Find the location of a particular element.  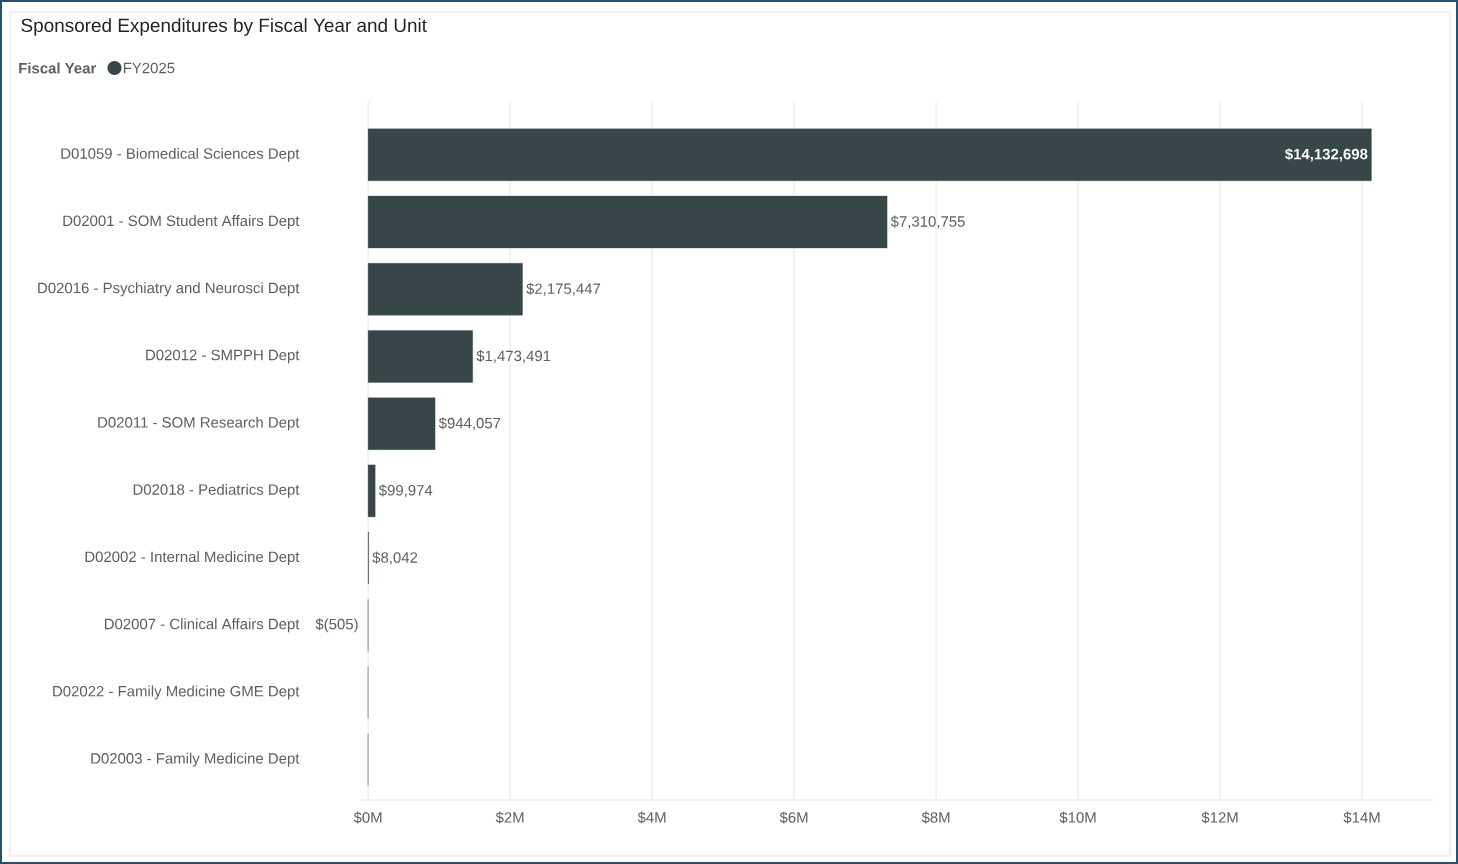

data-label: $2,175,447 is located at coordinates (563, 289).